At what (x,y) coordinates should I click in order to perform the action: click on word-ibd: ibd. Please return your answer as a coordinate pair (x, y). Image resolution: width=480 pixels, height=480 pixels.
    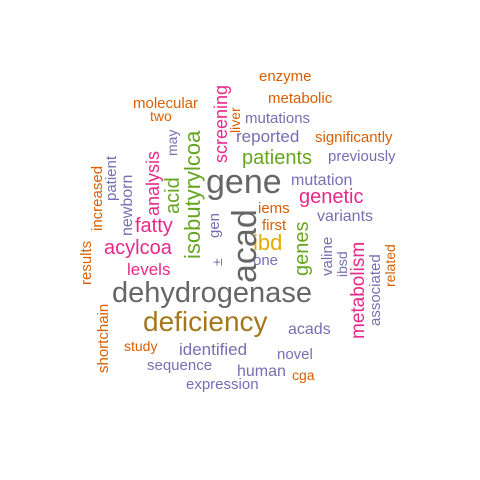
    Looking at the image, I should click on (268, 242).